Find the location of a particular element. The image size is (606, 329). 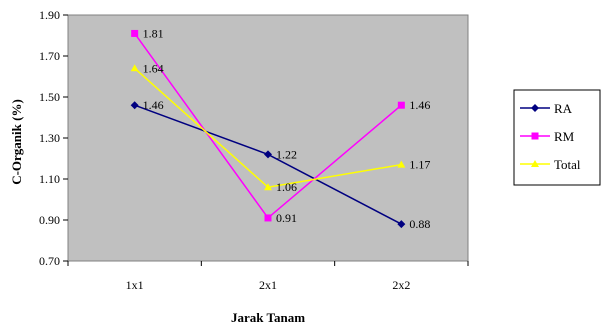

y-tick-label: 0.70 is located at coordinates (49, 261).